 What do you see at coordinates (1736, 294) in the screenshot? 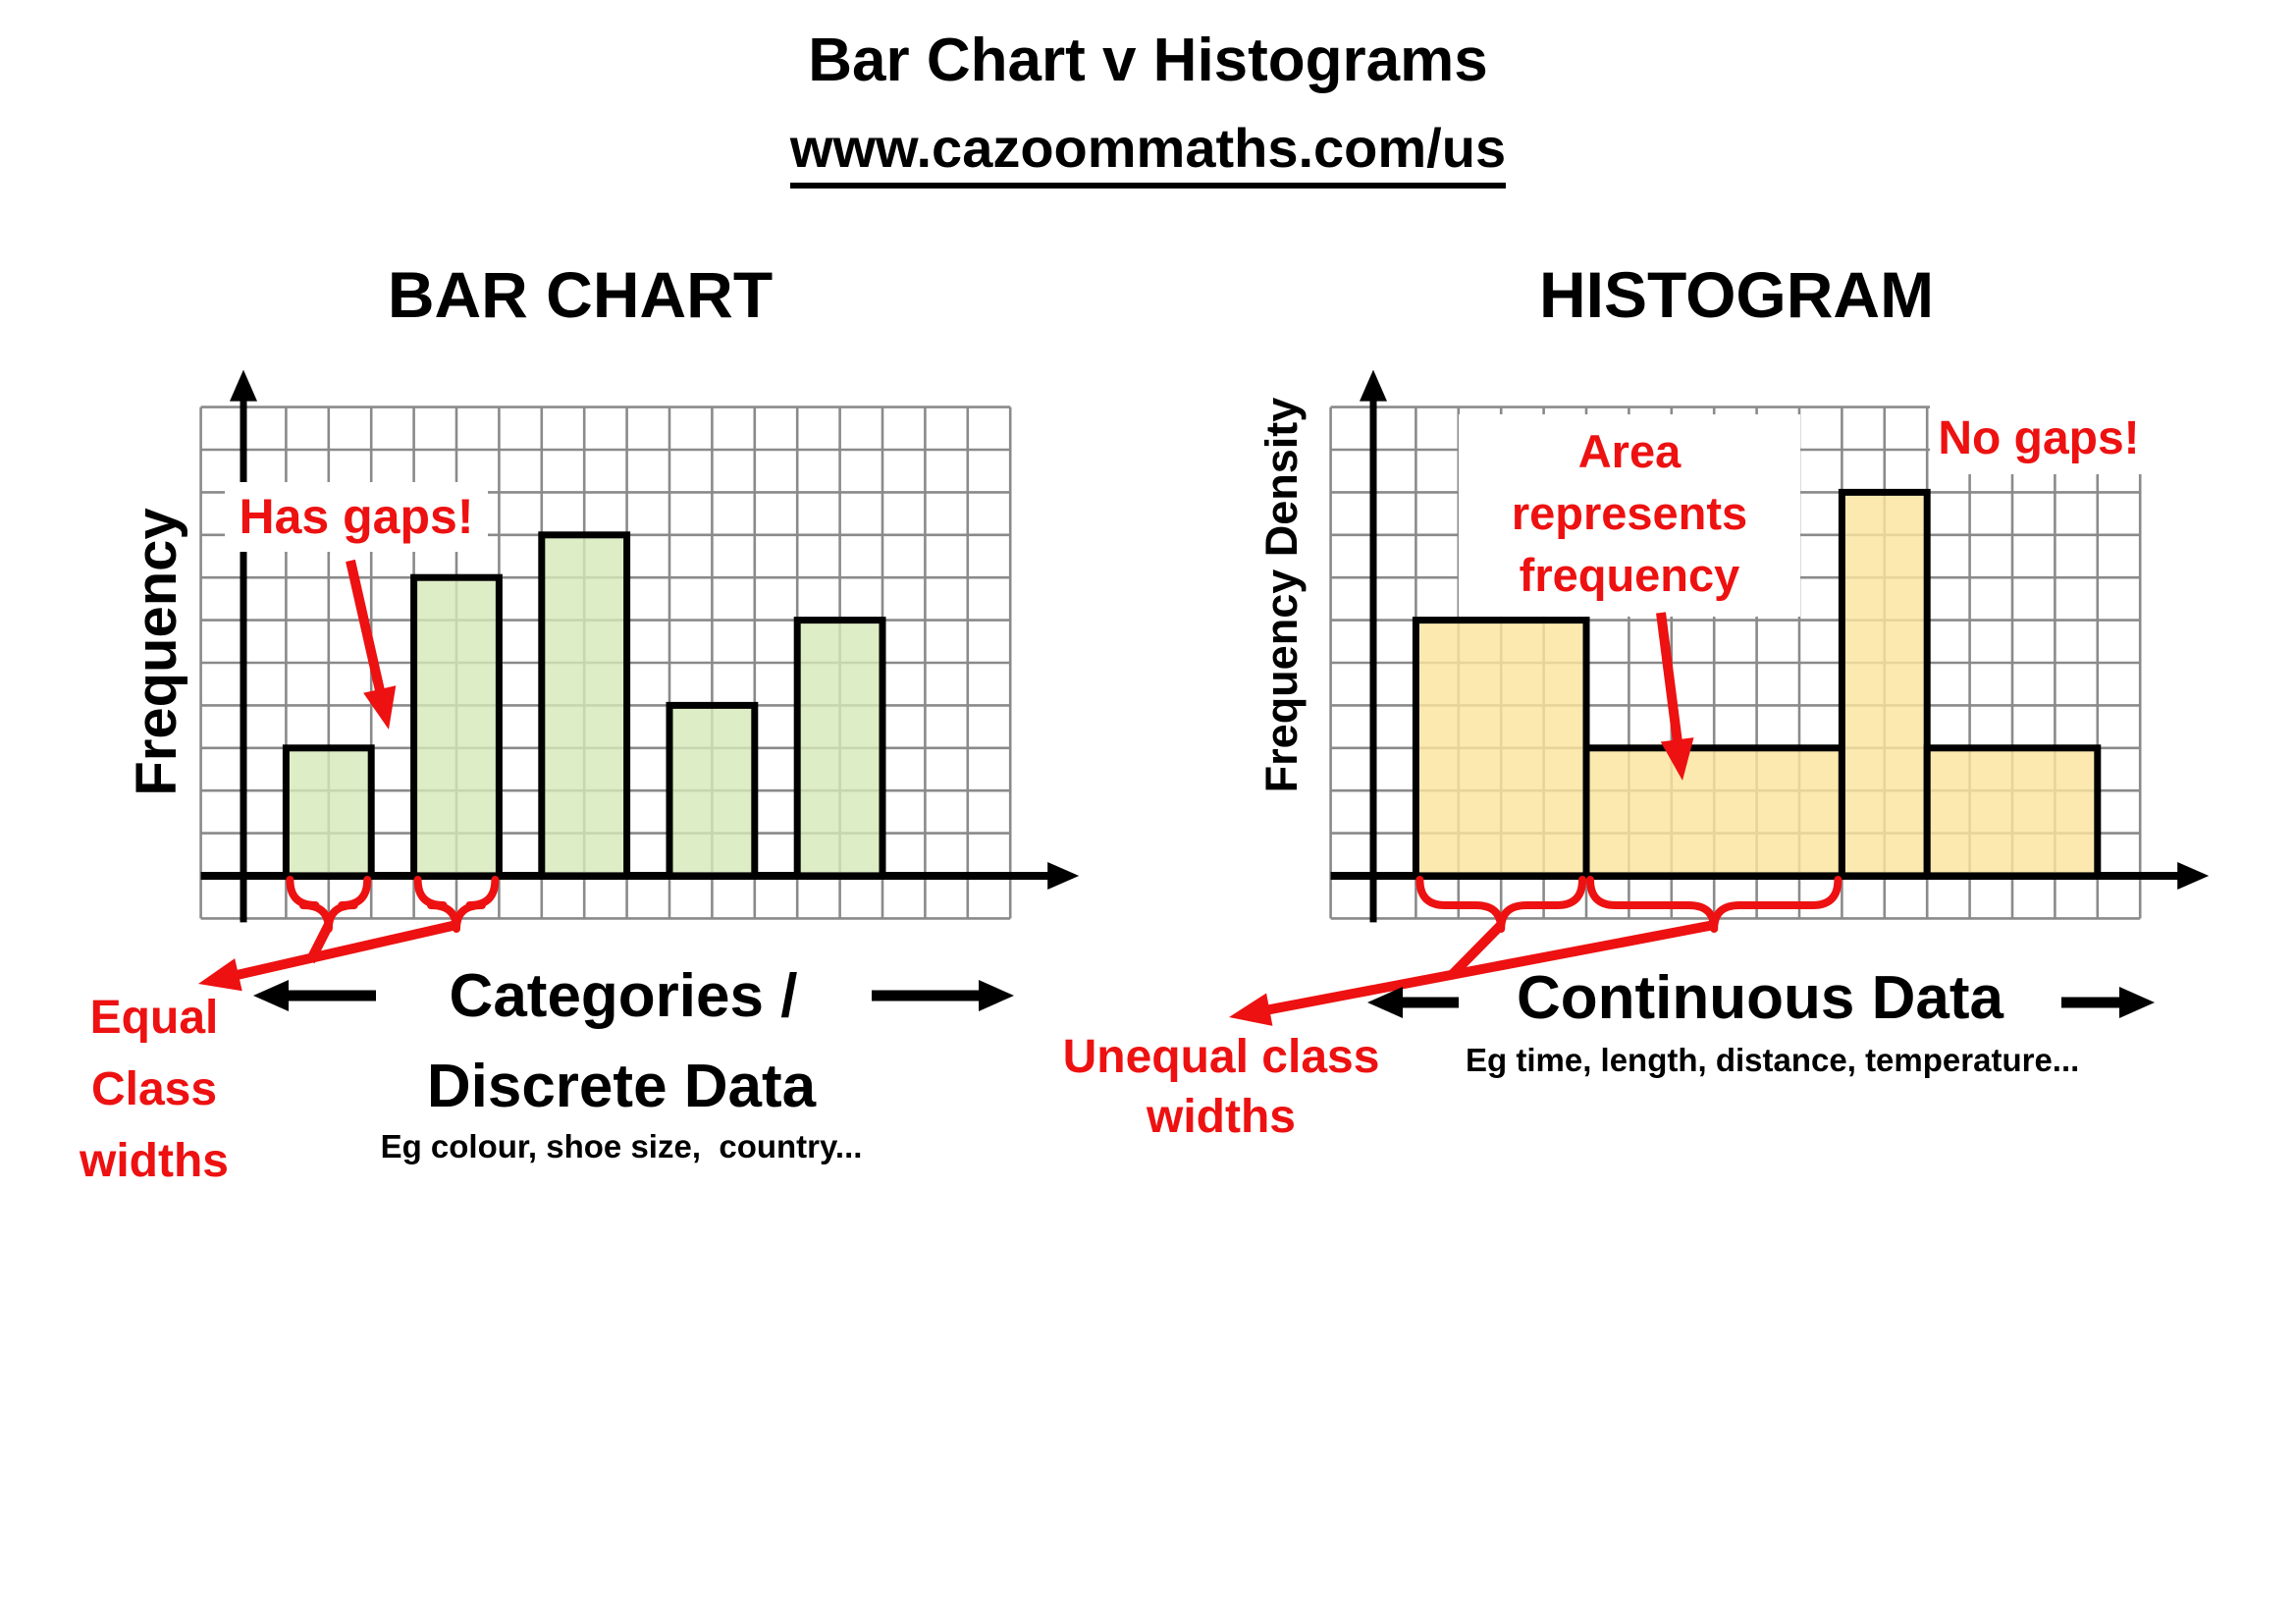
I see `histogram-heading: HISTOGRAM` at bounding box center [1736, 294].